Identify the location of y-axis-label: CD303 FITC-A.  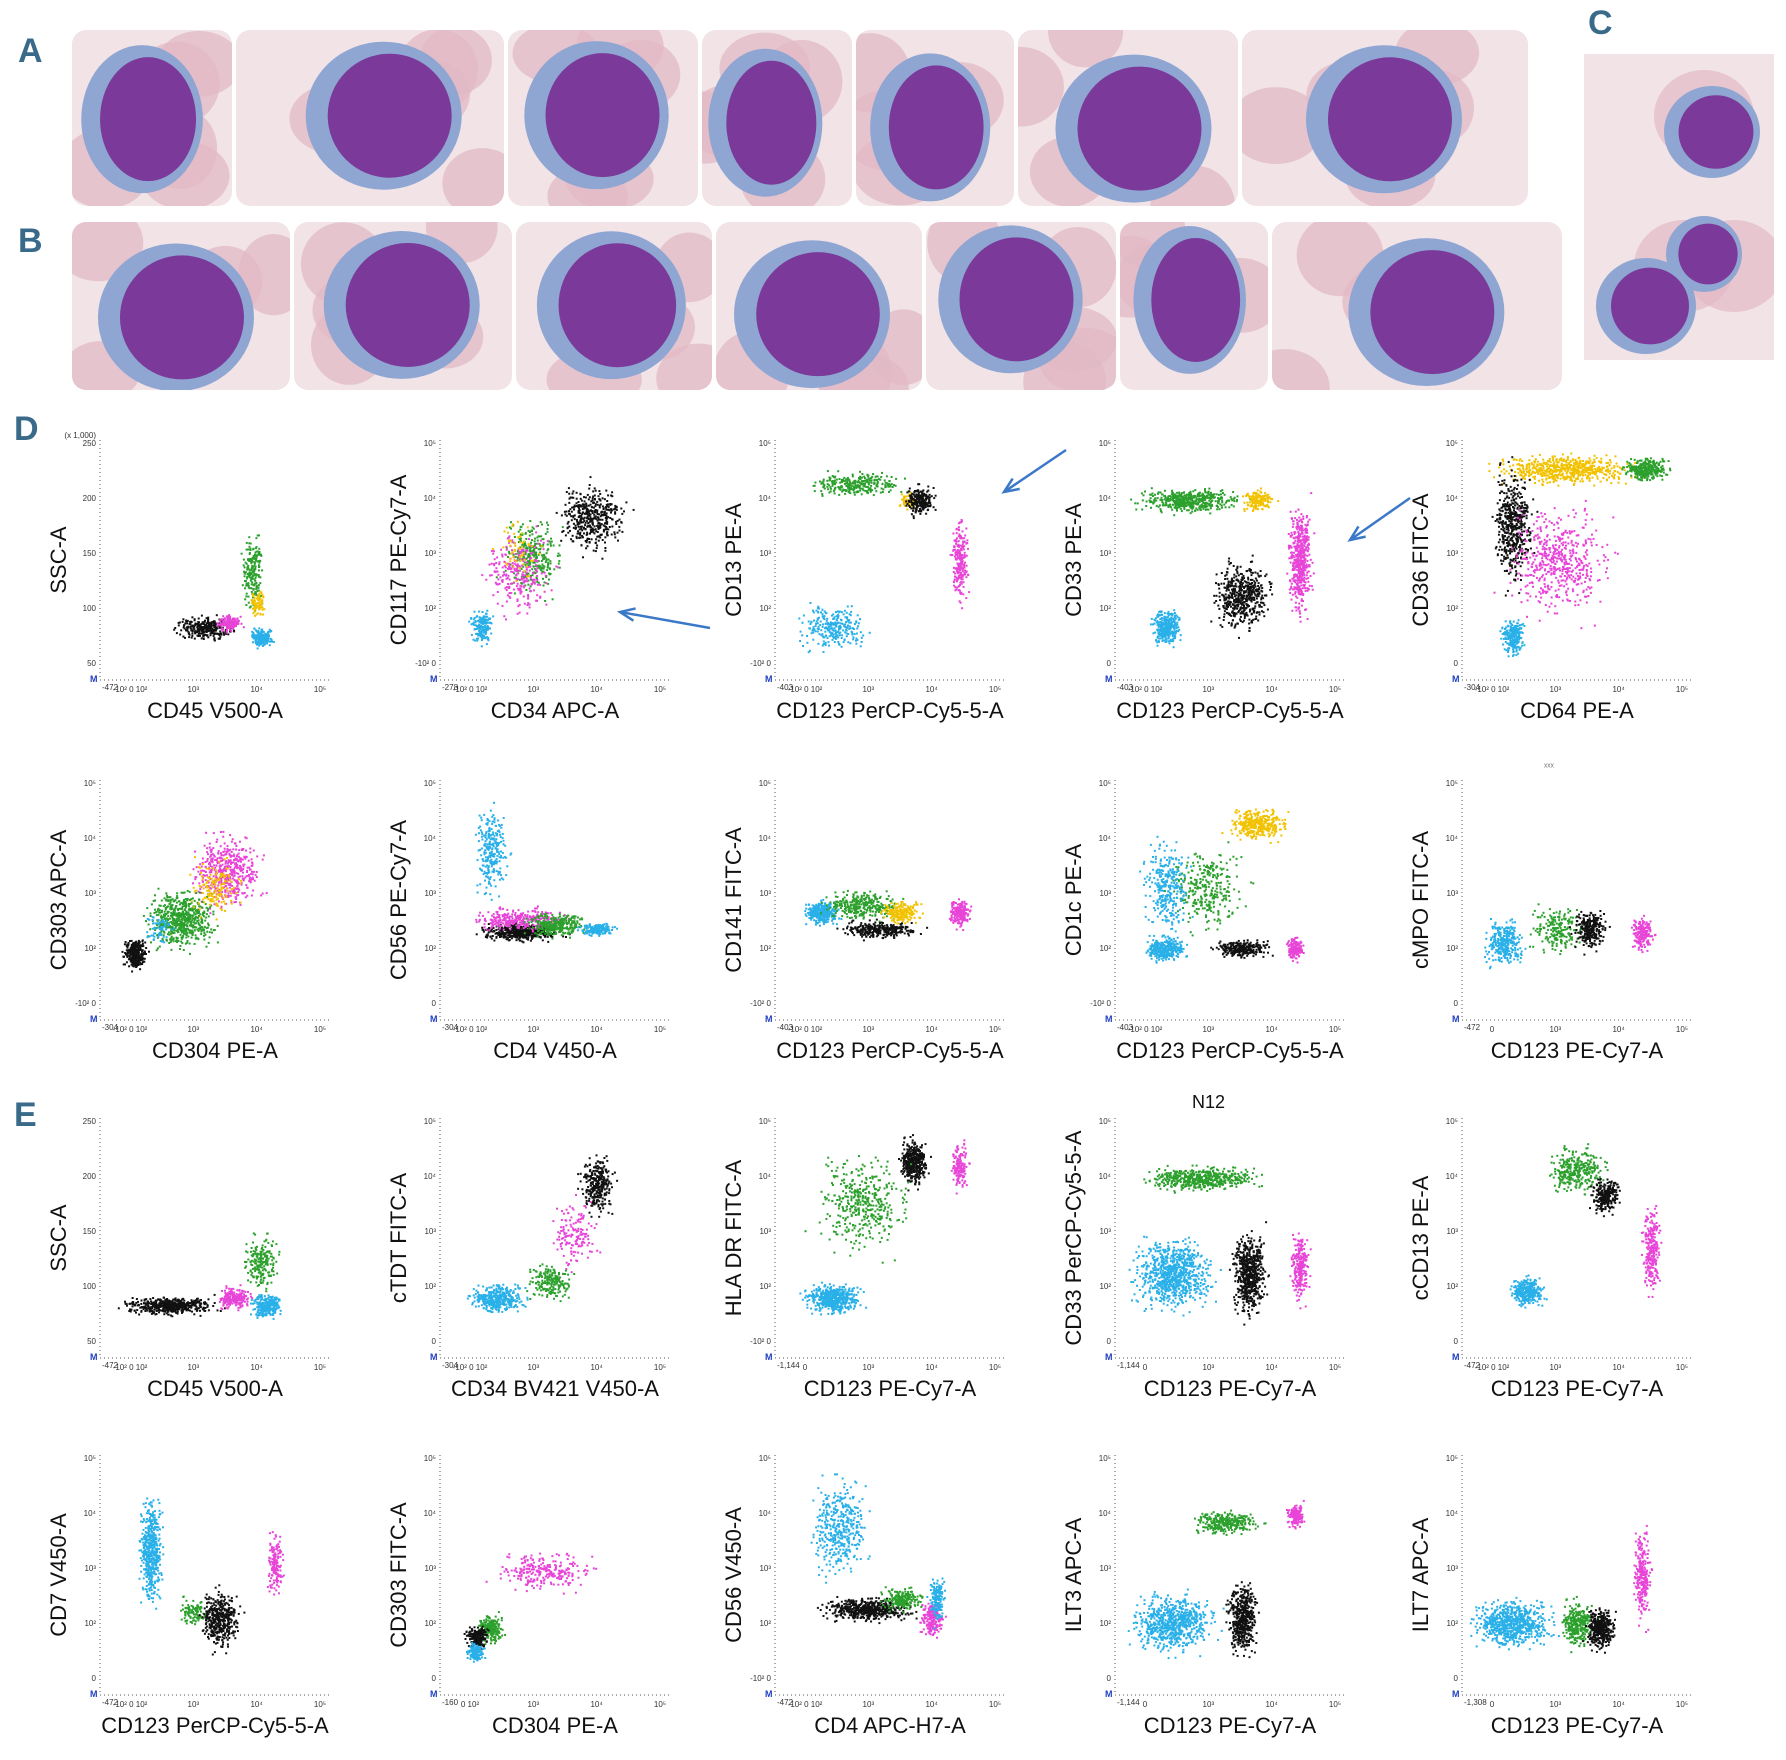
(398, 1575).